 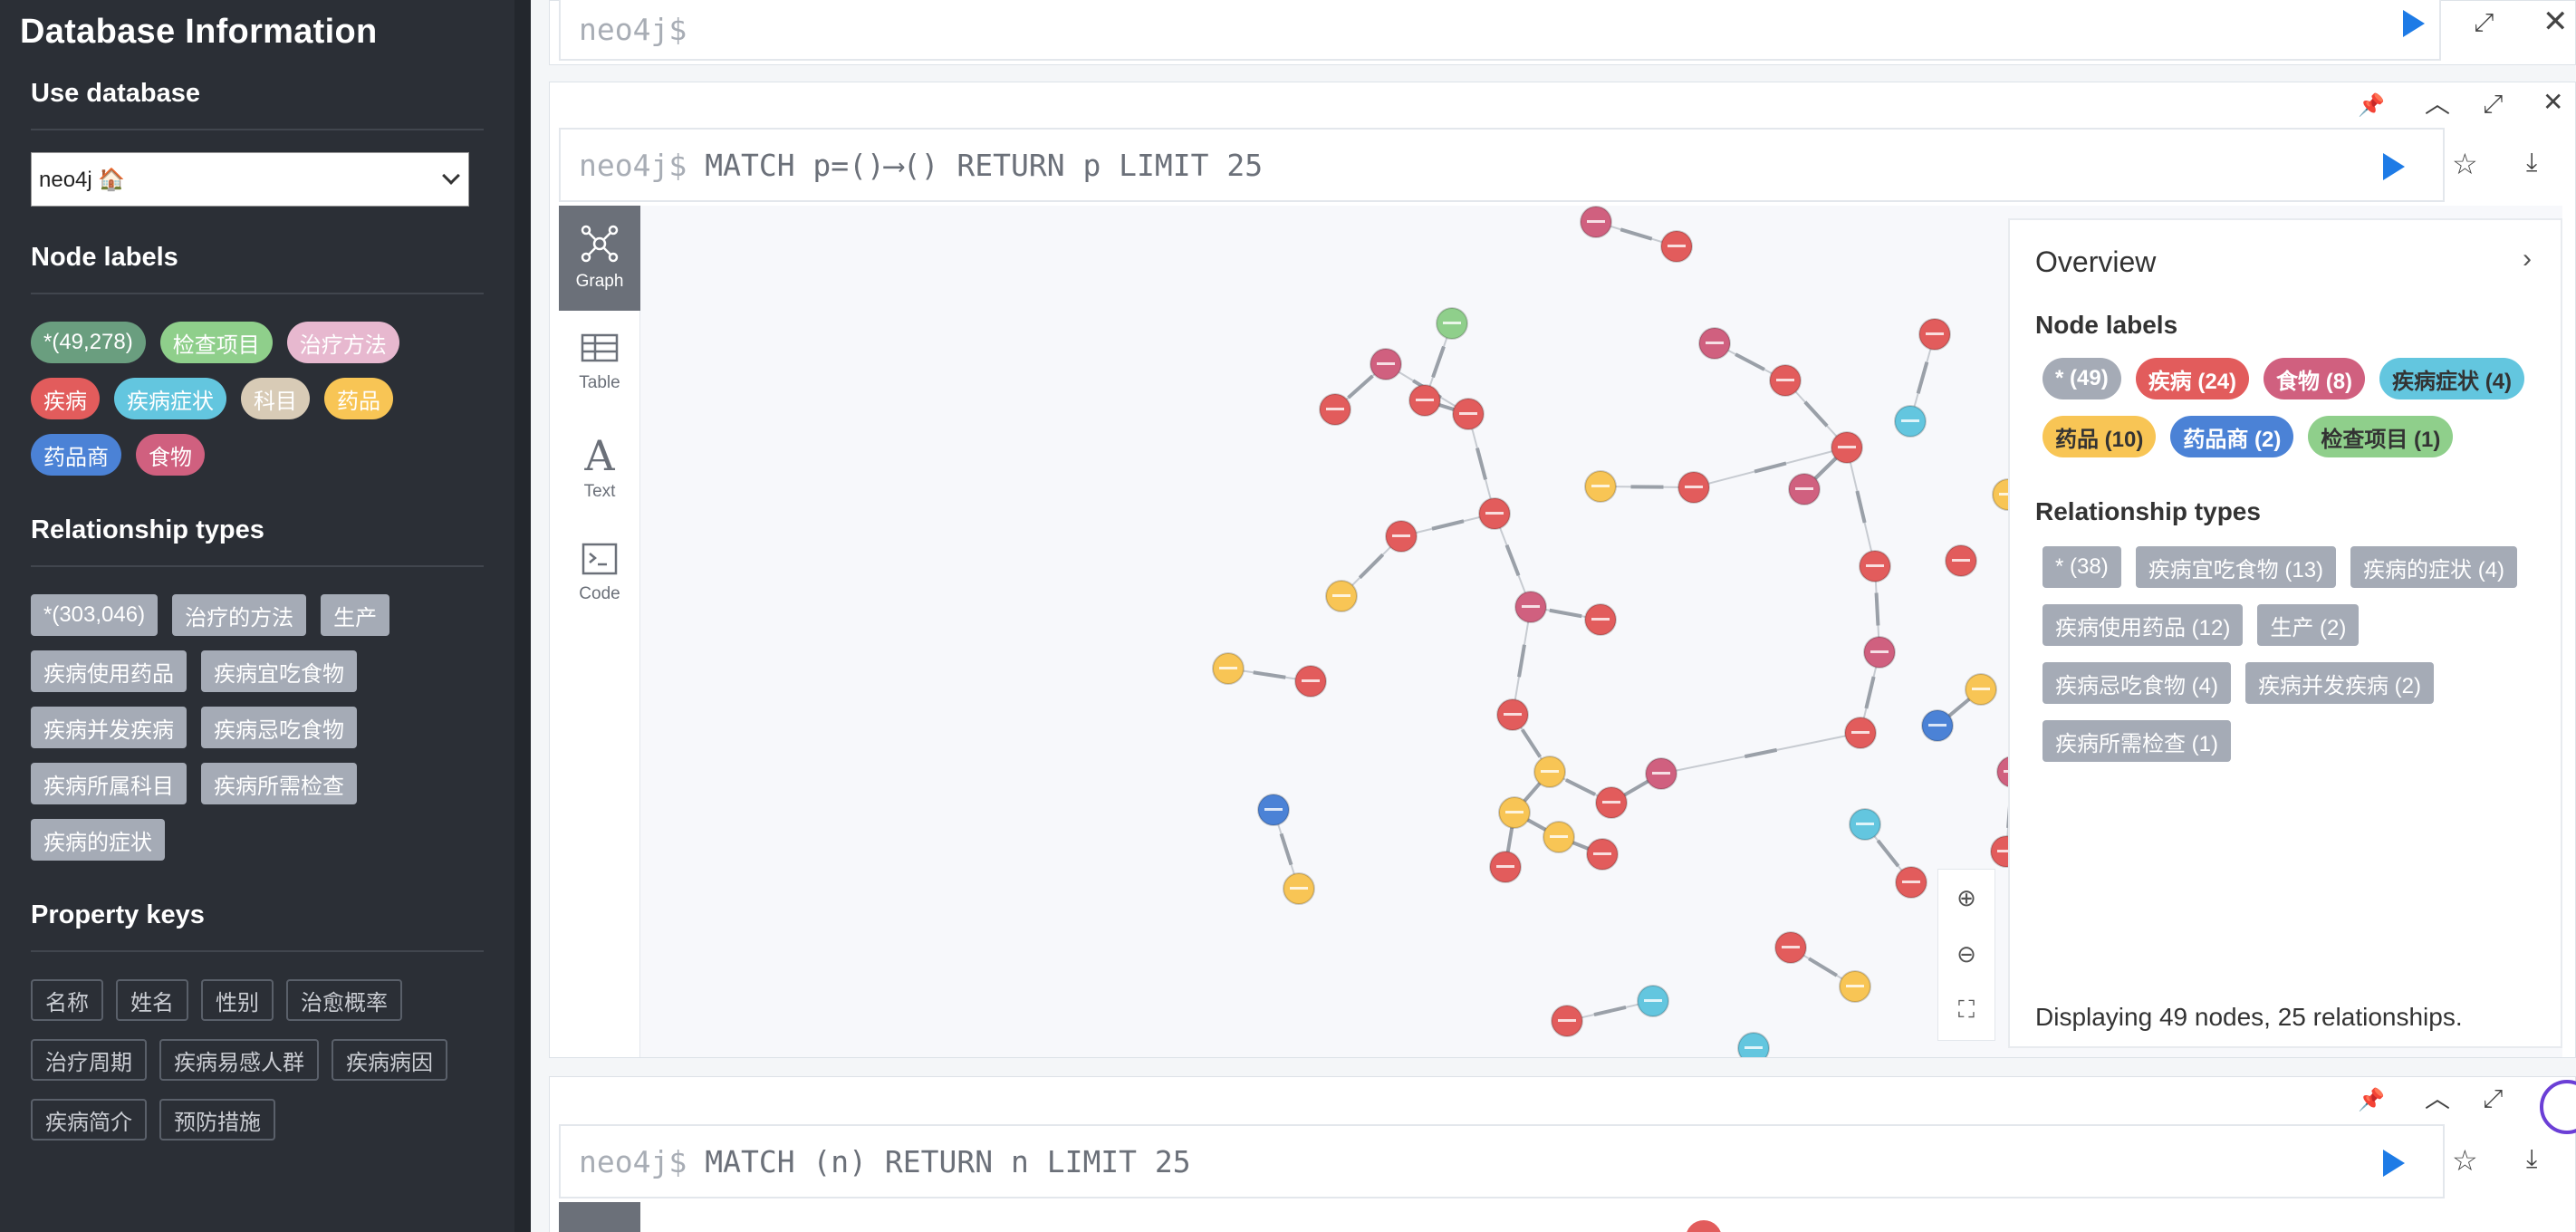 What do you see at coordinates (599, 455) in the screenshot?
I see `text-icon: A` at bounding box center [599, 455].